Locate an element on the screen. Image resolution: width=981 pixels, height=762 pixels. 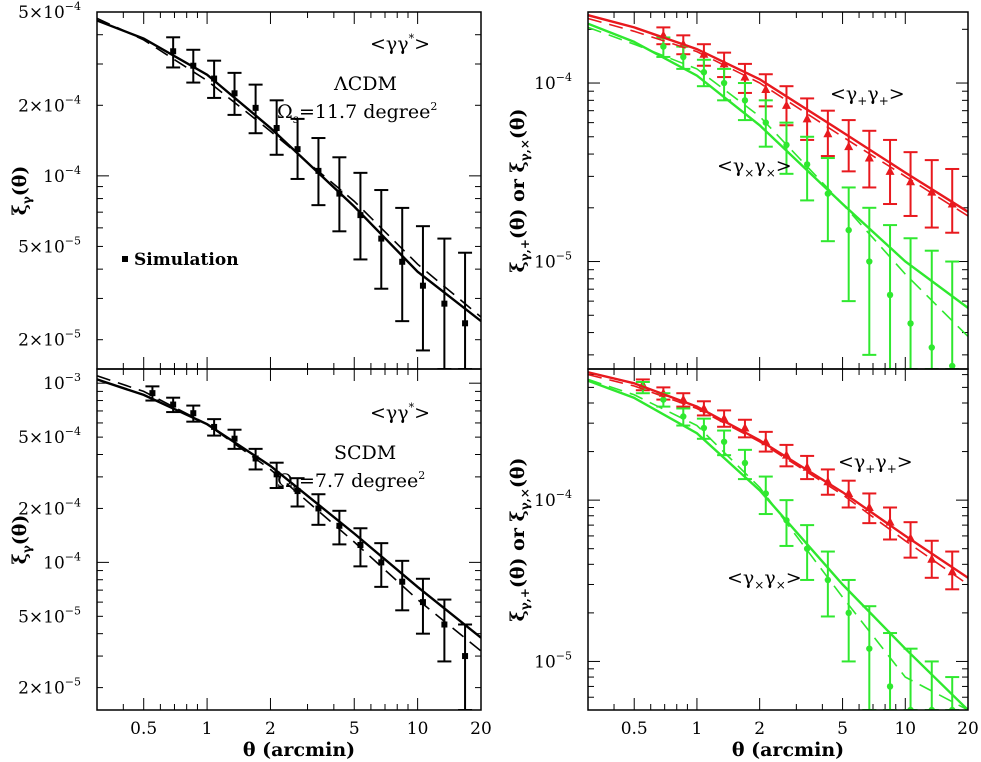
x-tick-label: 0.5 is located at coordinates (634, 729).